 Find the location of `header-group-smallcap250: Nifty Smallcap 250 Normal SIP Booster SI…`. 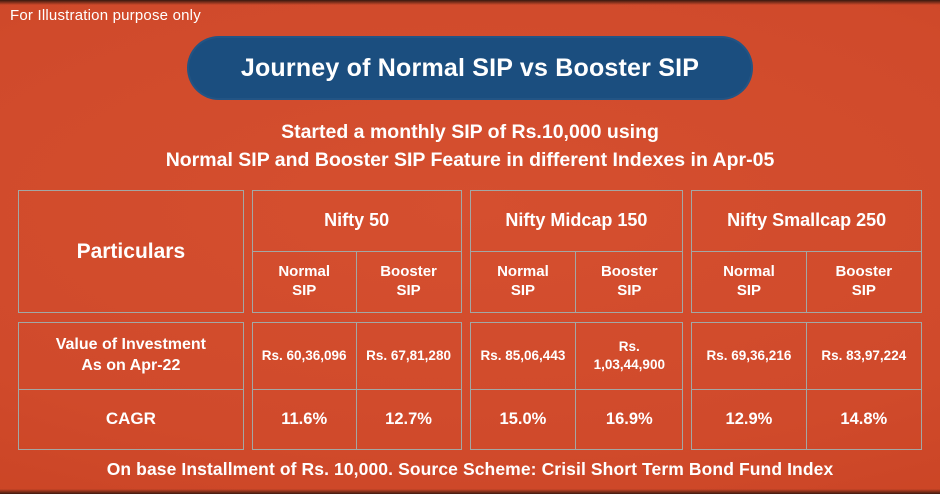

header-group-smallcap250: Nifty Smallcap 250 Normal SIP Booster SI… is located at coordinates (806, 251).